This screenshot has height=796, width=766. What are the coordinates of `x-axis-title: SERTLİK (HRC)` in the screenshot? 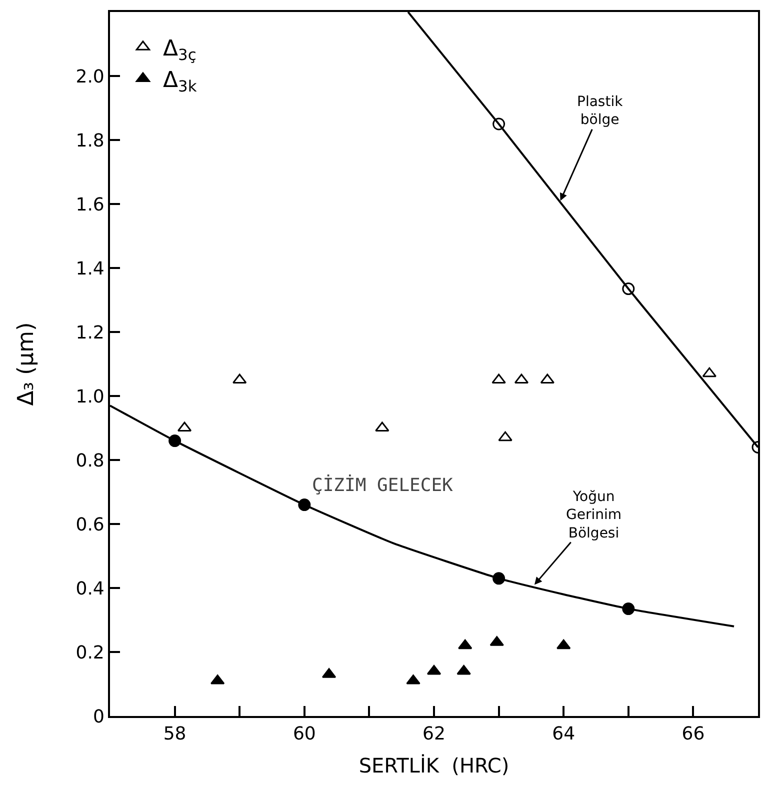 It's located at (434, 766).